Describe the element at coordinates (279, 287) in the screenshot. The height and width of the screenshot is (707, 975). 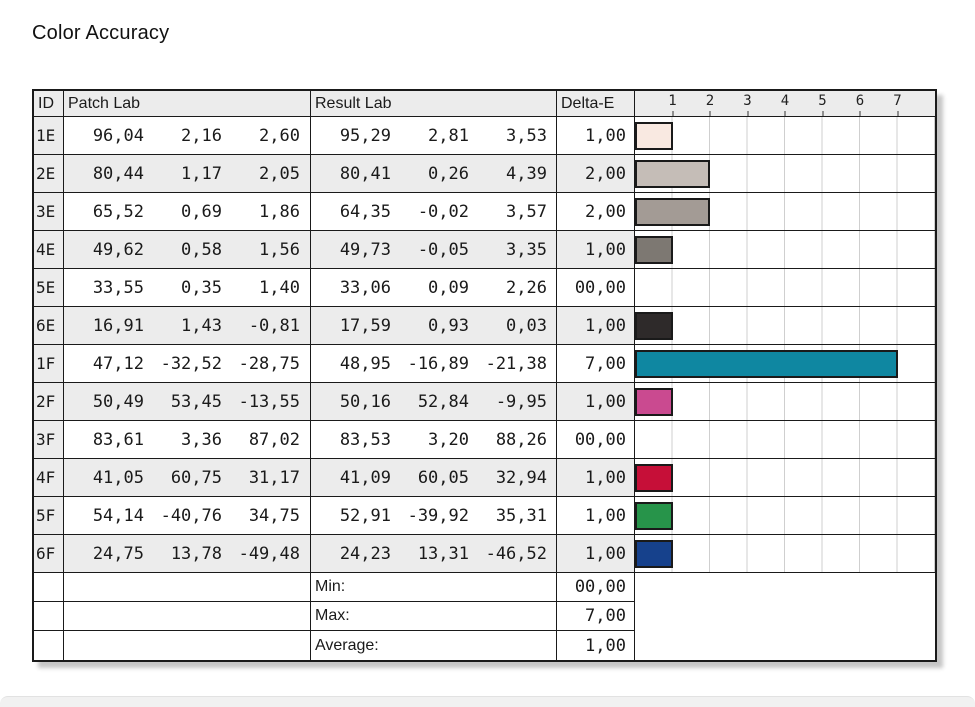
I see `lab-b-value: 1,40` at that location.